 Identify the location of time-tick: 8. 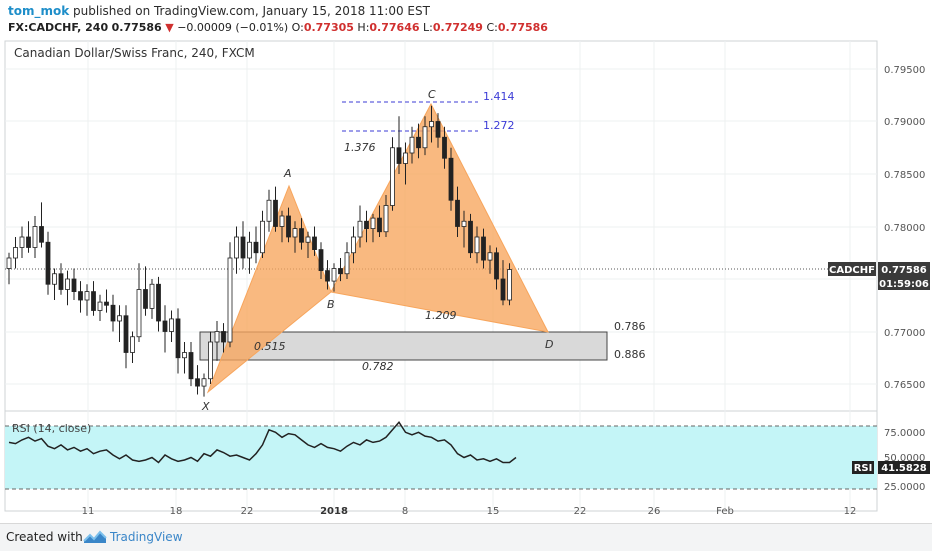
(405, 511).